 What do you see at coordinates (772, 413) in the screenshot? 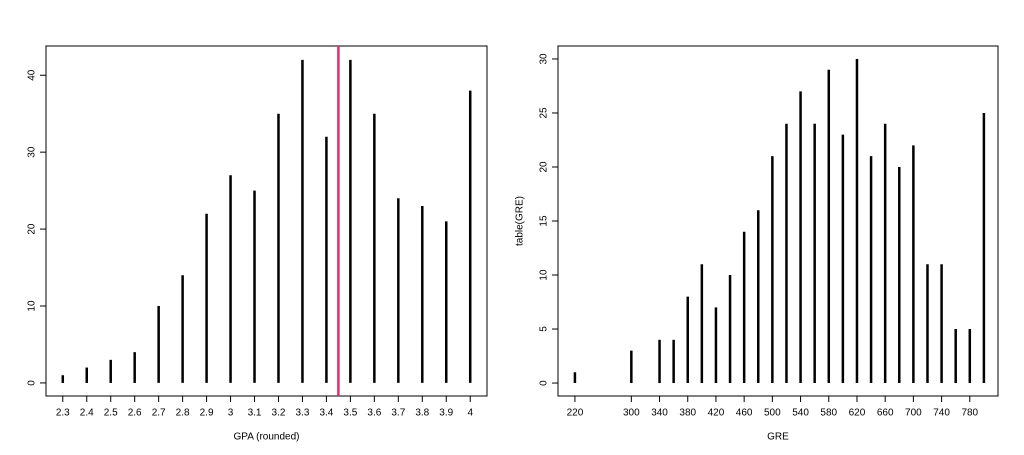
I see `x-tick-label: 500` at bounding box center [772, 413].